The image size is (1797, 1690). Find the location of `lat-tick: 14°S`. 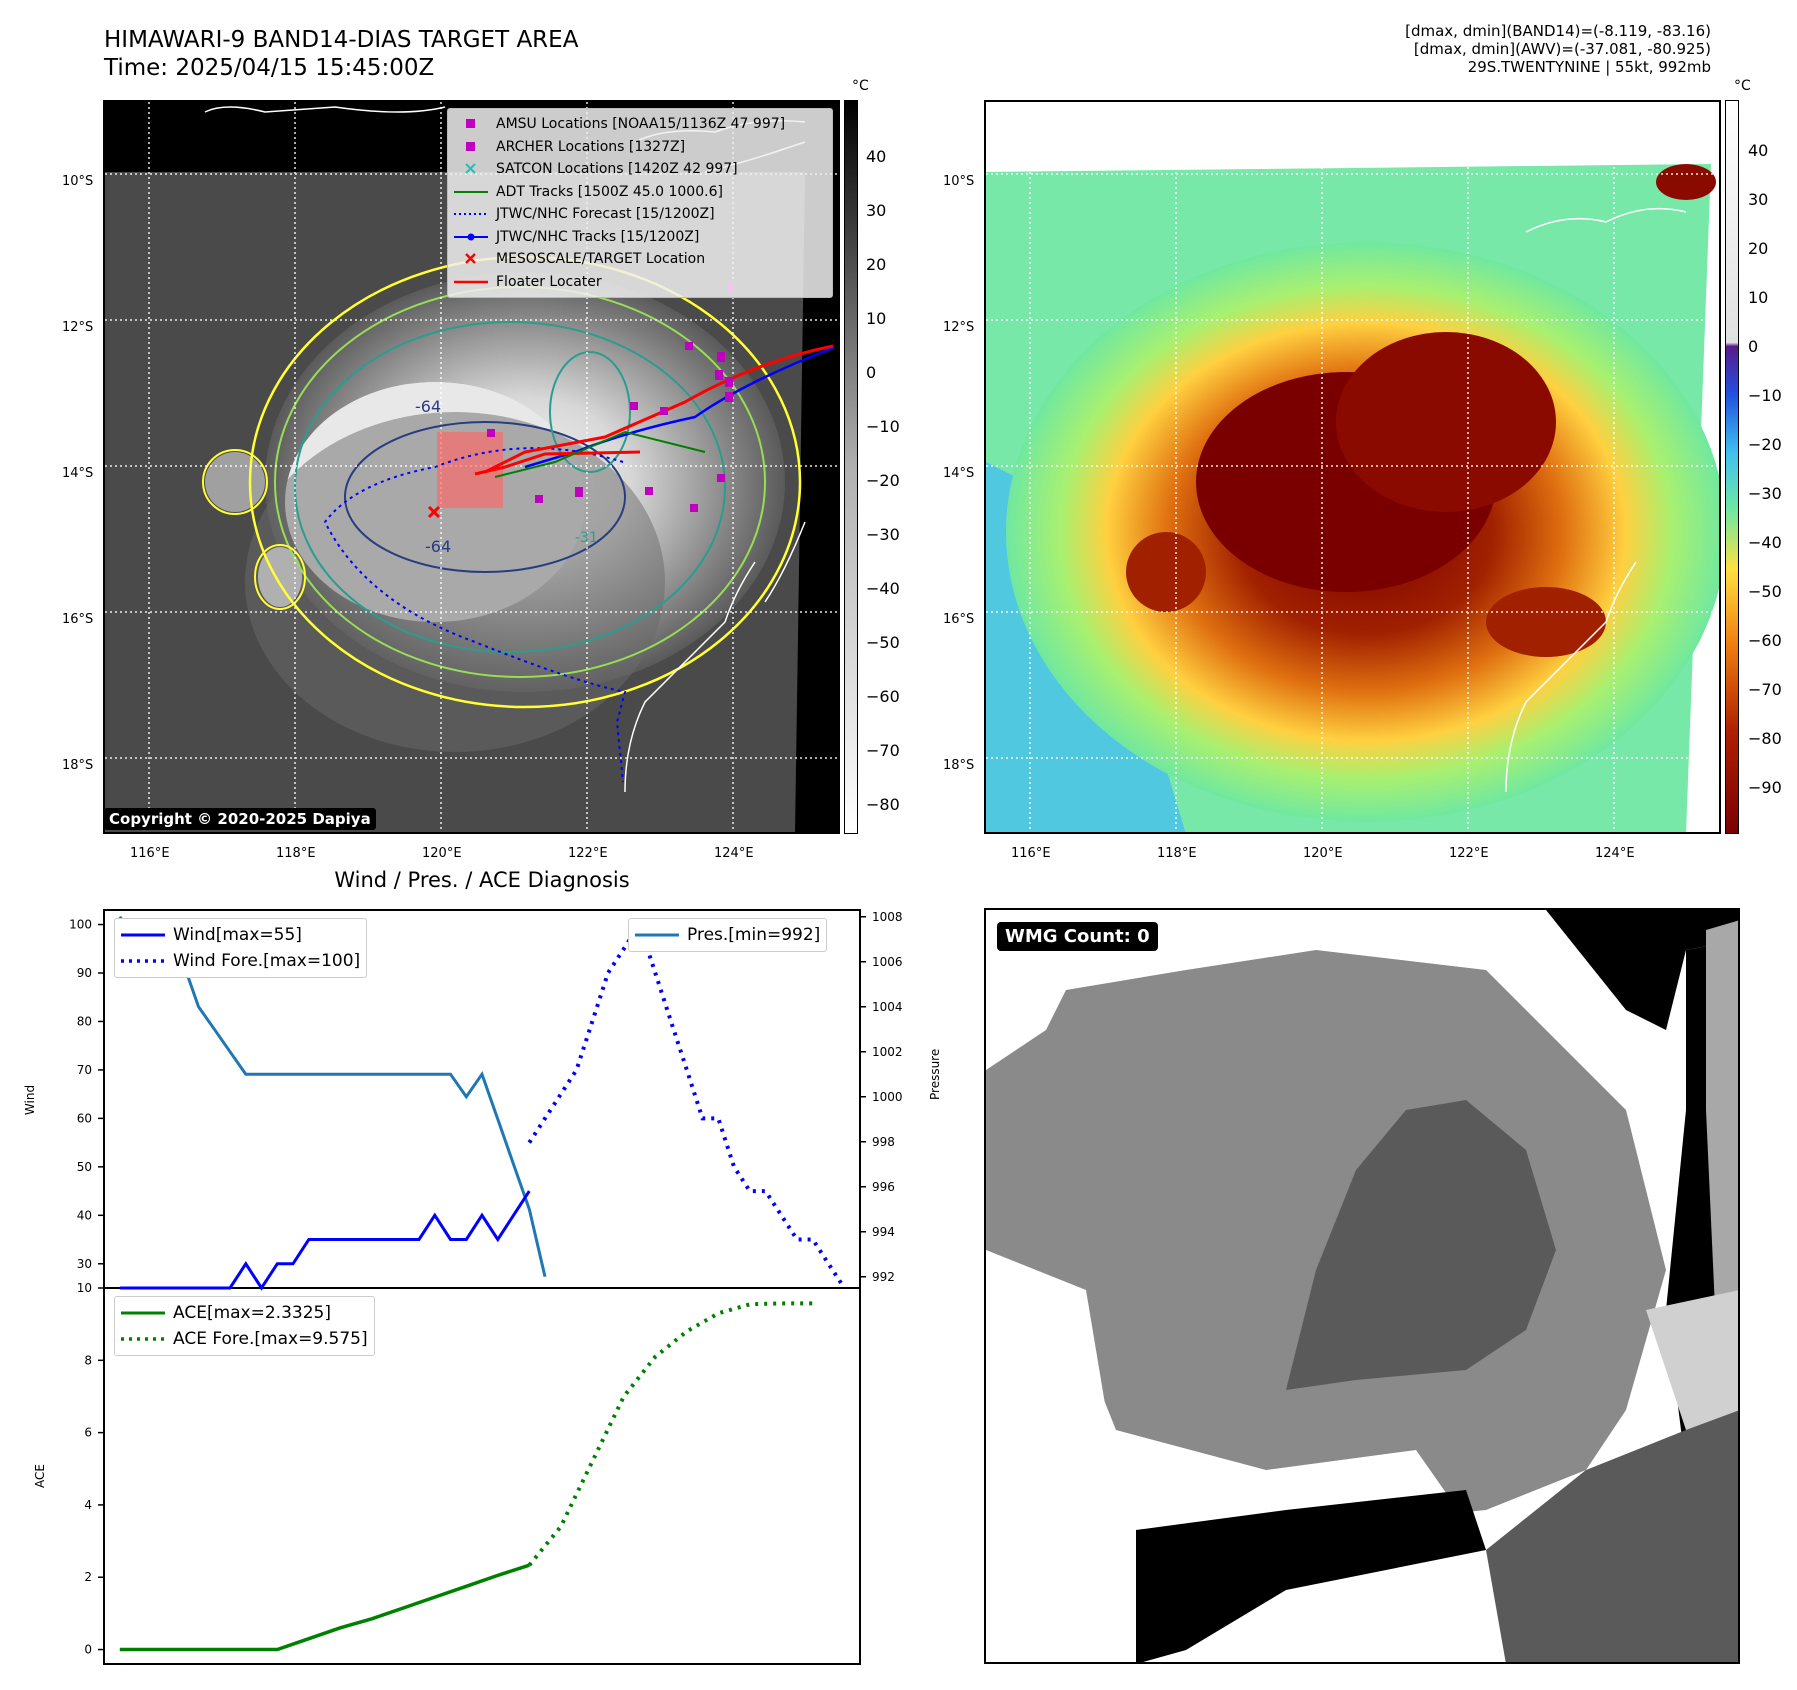

lat-tick: 14°S is located at coordinates (959, 473).